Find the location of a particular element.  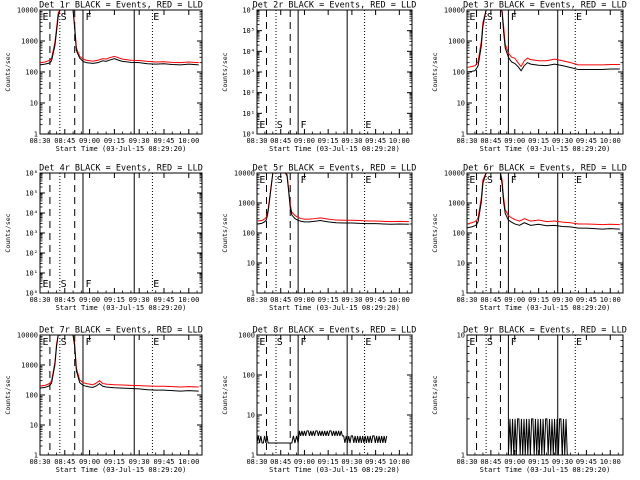

chart-5-xlabel: Start Time (03-Jul-15 08:29:20) is located at coordinates (334, 308).